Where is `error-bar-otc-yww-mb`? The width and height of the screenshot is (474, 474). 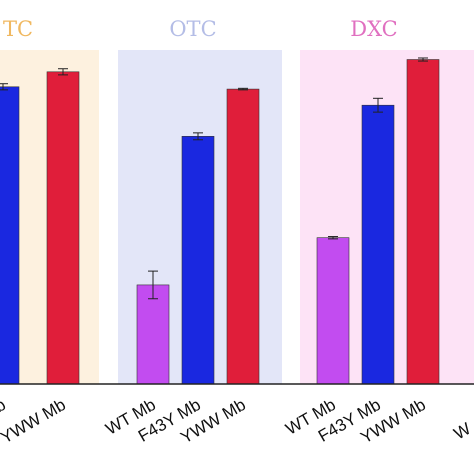 error-bar-otc-yww-mb is located at coordinates (243, 89).